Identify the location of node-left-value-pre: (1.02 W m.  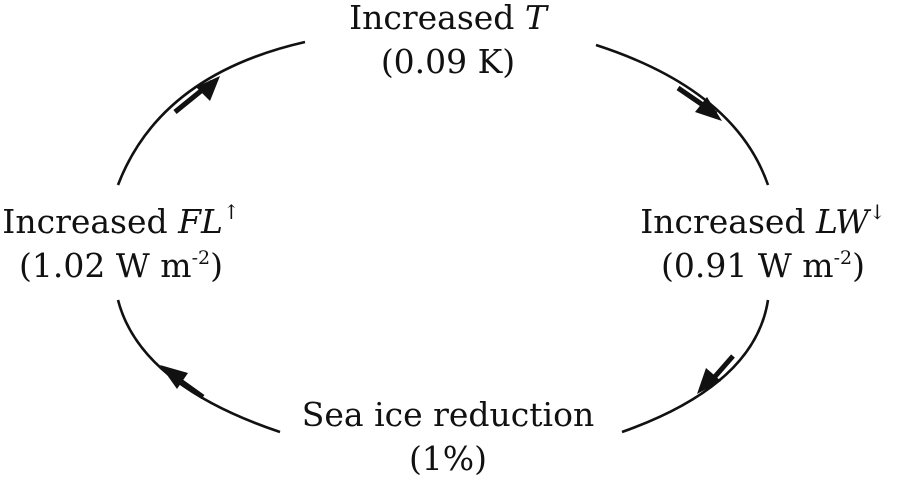
(105, 265).